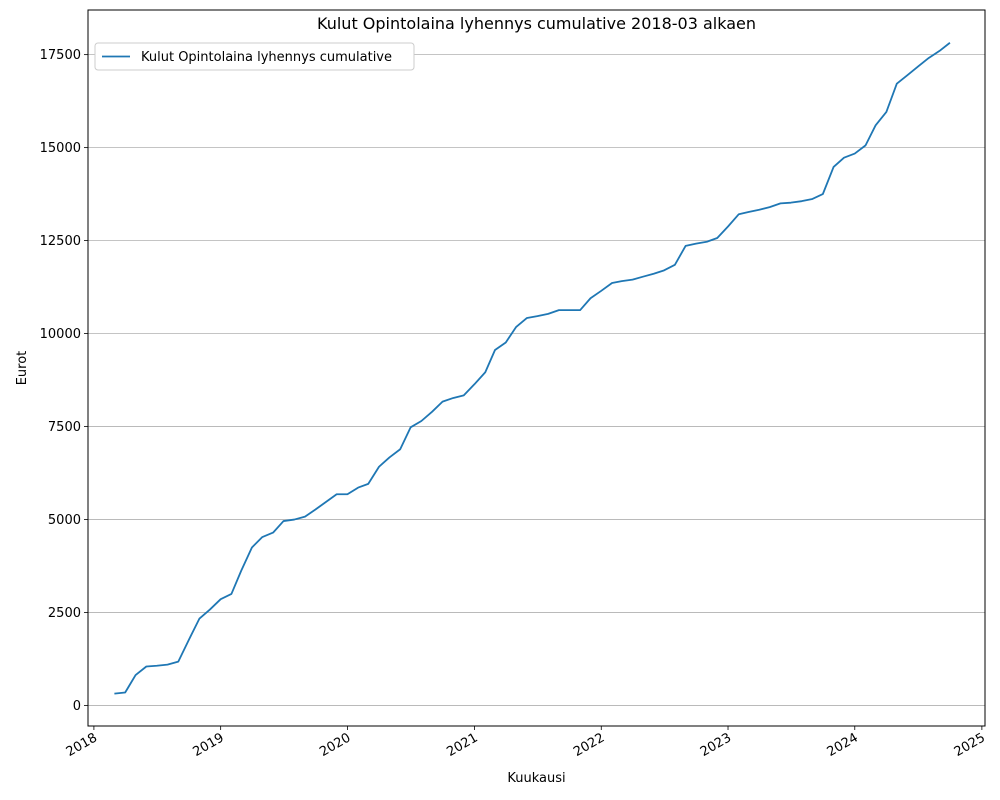 The image size is (1000, 800). I want to click on y-axis-label: Eurot, so click(22, 368).